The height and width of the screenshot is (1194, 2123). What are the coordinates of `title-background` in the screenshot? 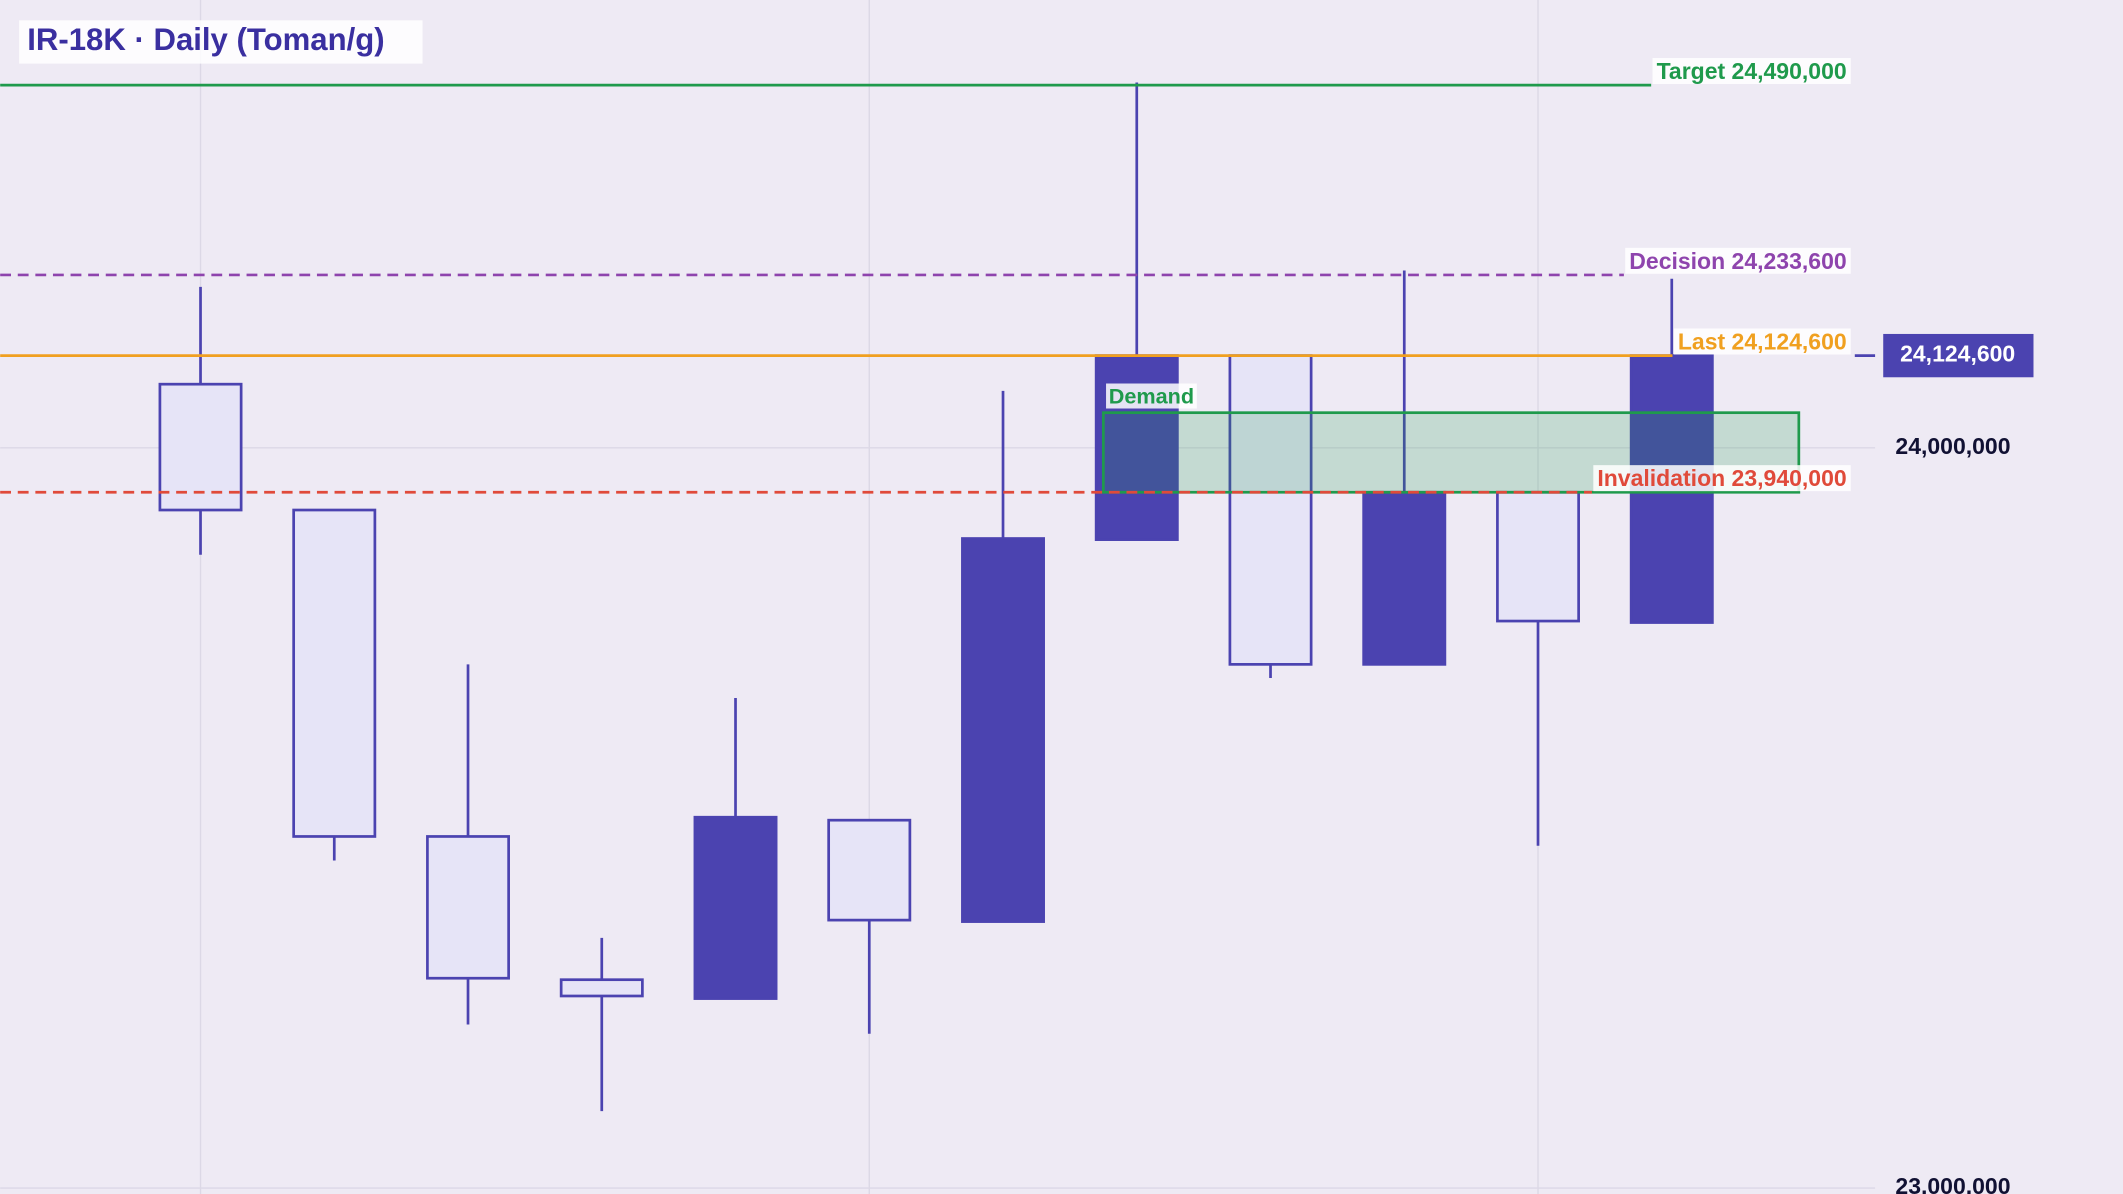 It's located at (221, 42).